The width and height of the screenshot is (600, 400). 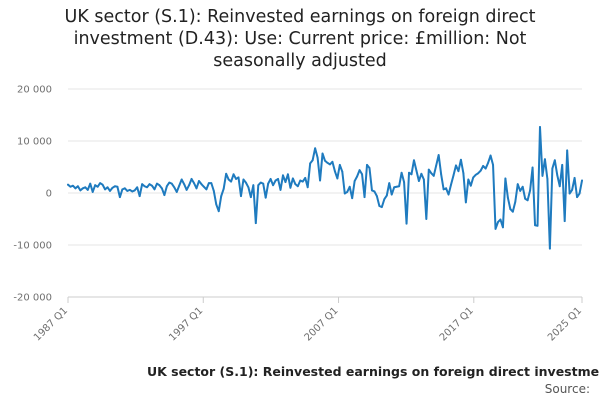 What do you see at coordinates (34, 142) in the screenshot?
I see `y-tick-label: 10 000` at bounding box center [34, 142].